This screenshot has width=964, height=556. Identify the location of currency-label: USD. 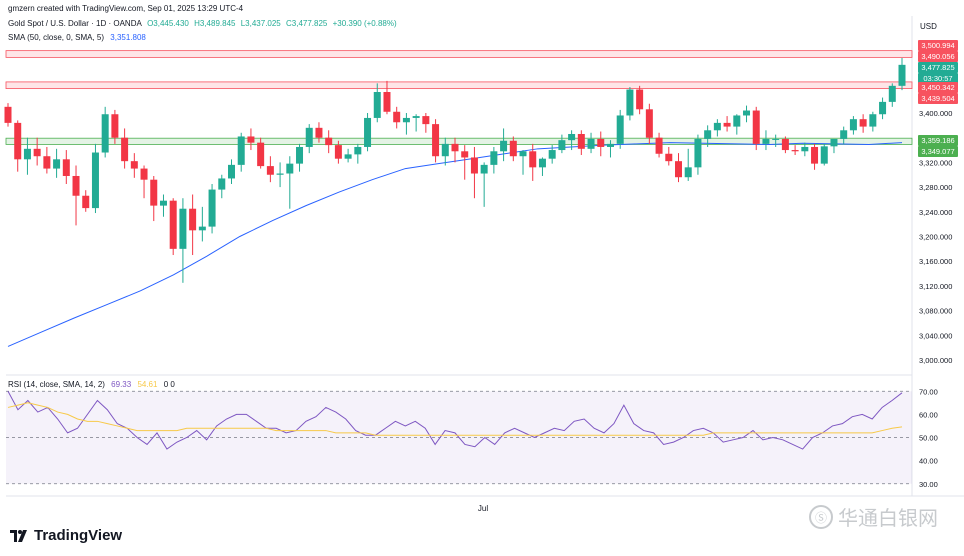
(928, 26).